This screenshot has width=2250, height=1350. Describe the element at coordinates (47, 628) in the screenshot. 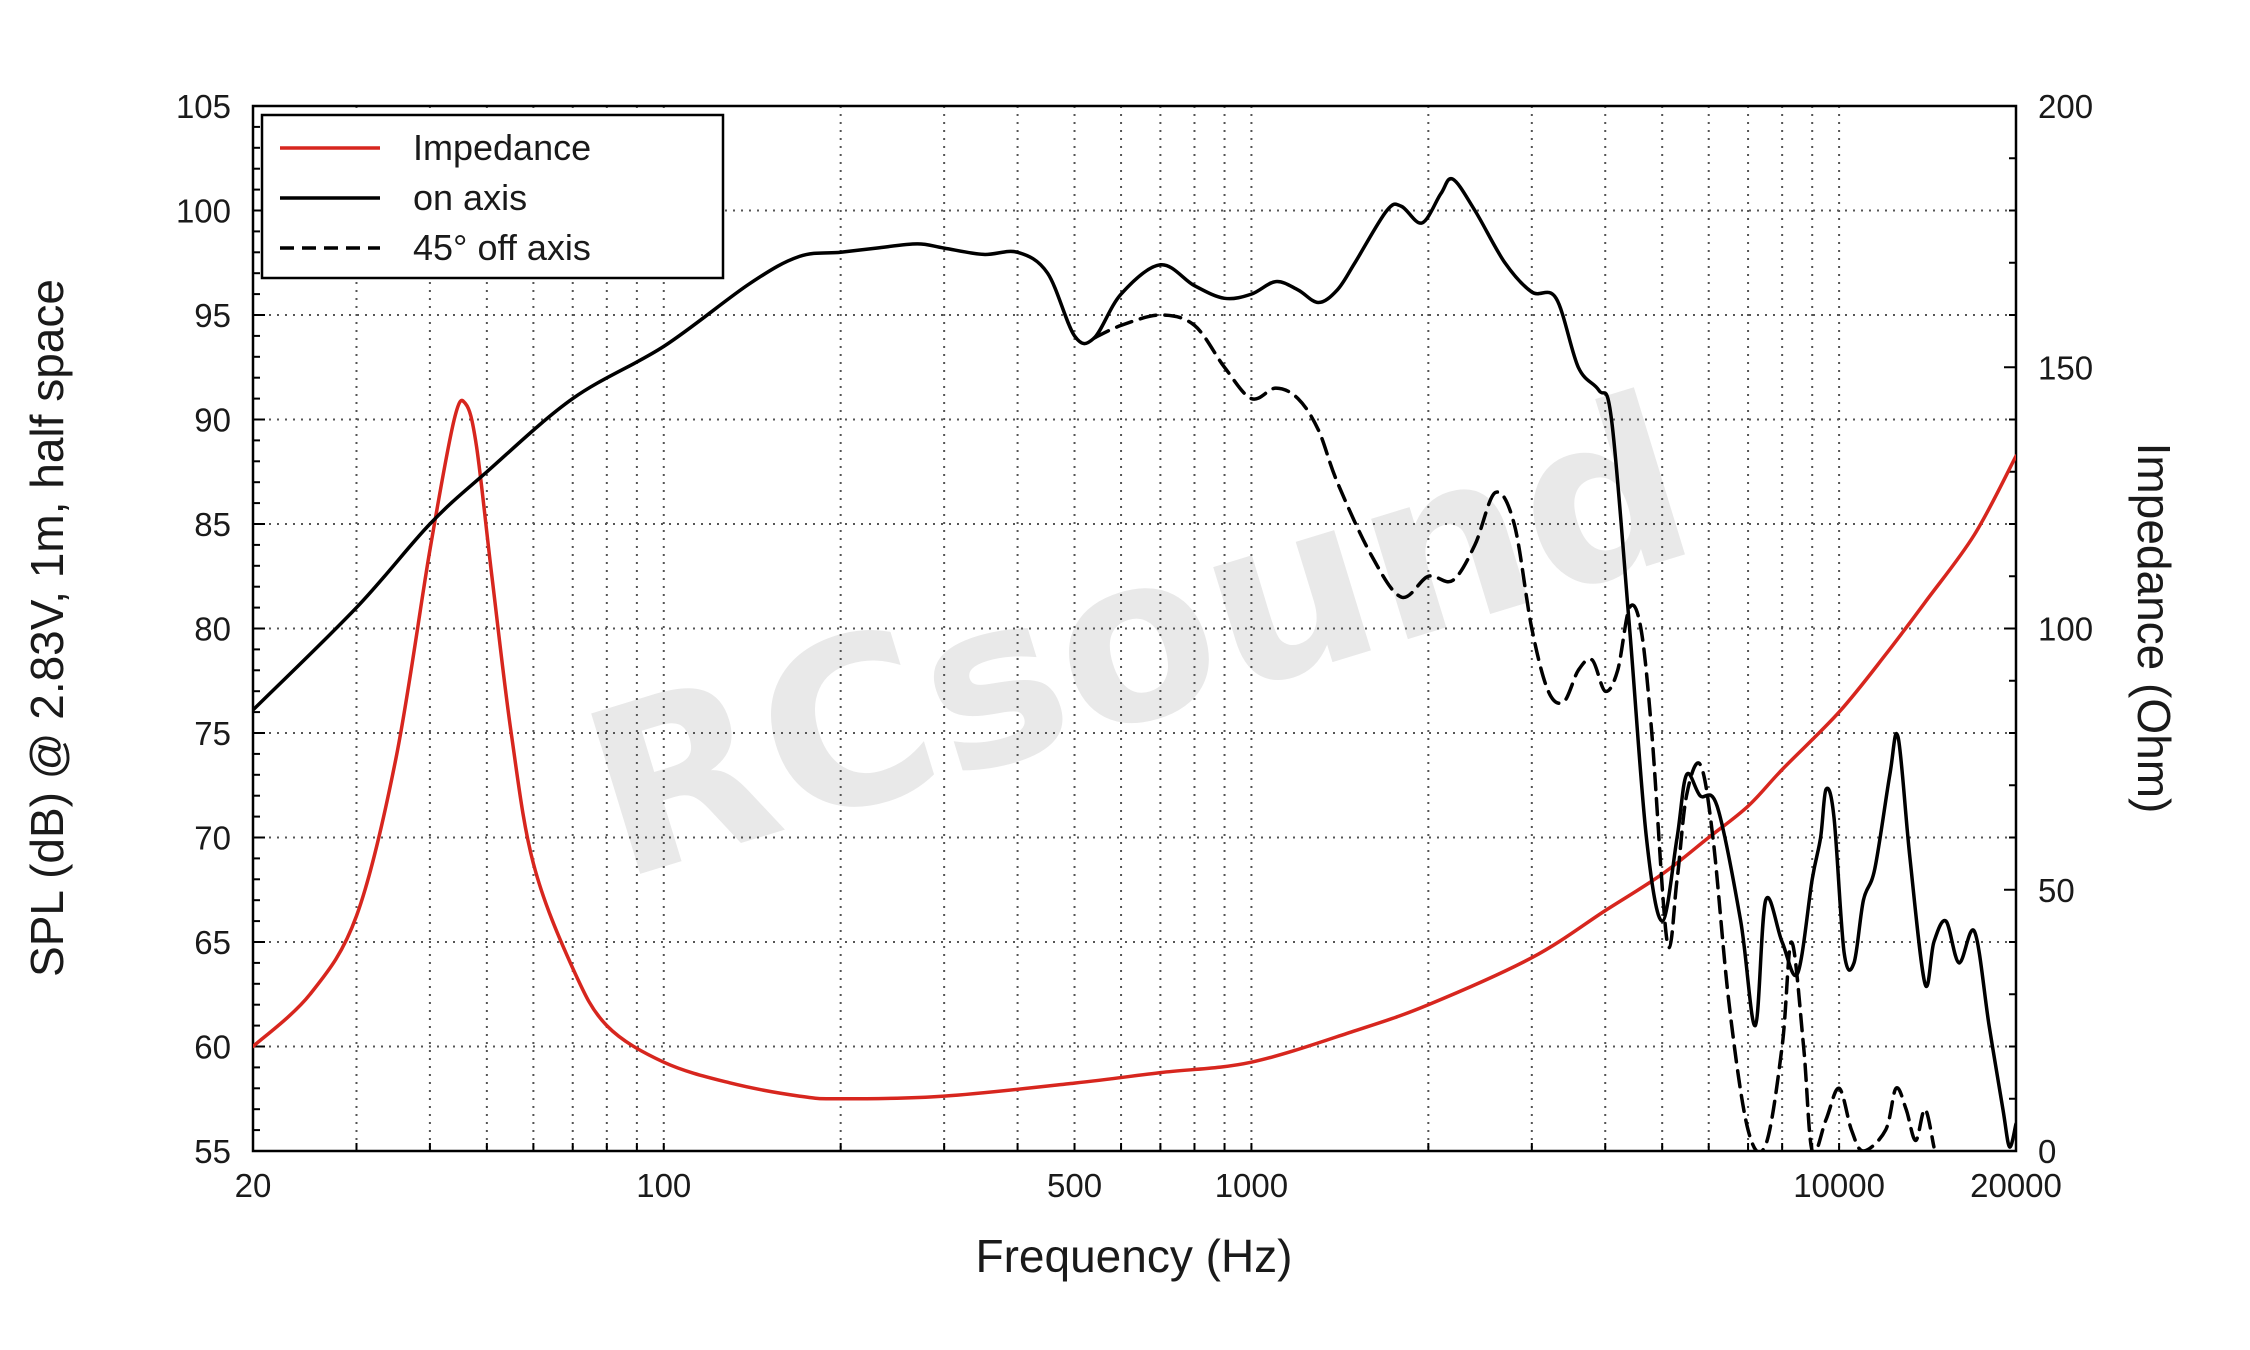

I see `y-left-axis-label: SPL (dB) @ 2.83V, 1m, half space` at that location.